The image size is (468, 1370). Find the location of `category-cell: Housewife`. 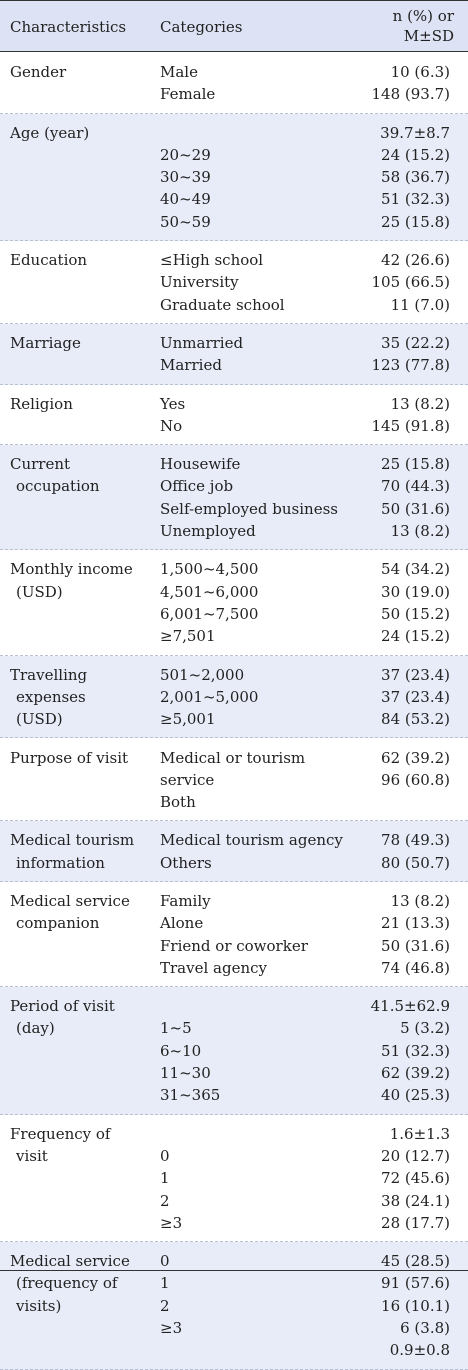

category-cell: Housewife is located at coordinates (200, 464).